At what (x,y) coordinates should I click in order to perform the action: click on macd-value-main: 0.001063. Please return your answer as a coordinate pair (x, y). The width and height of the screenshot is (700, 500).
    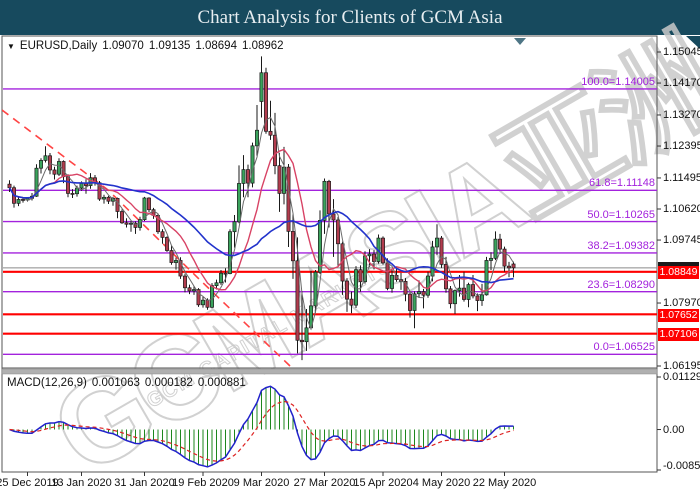
    Looking at the image, I should click on (115, 383).